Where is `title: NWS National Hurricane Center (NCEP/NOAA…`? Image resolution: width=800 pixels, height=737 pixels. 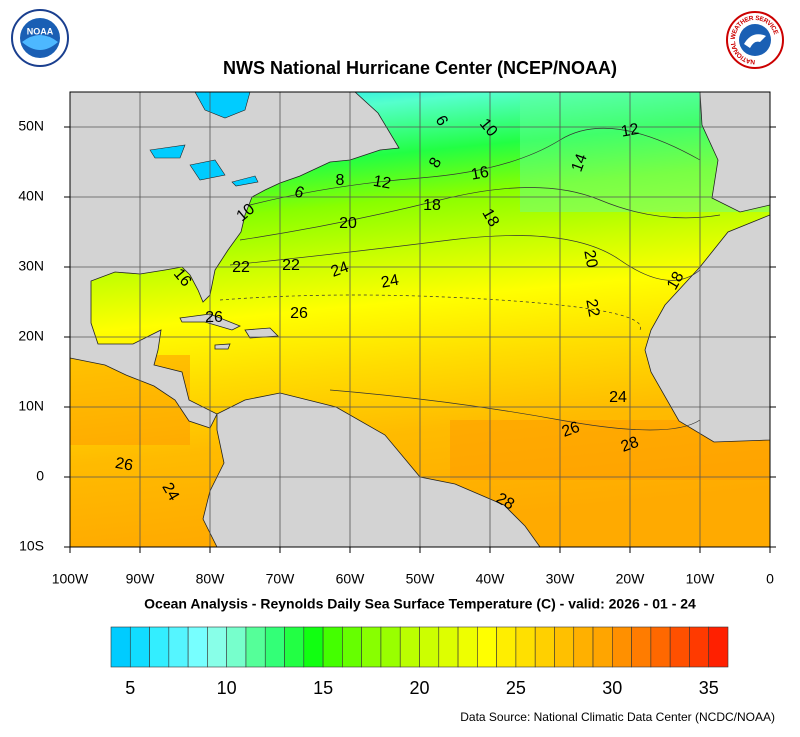
title: NWS National Hurricane Center (NCEP/NOAA… is located at coordinates (420, 68).